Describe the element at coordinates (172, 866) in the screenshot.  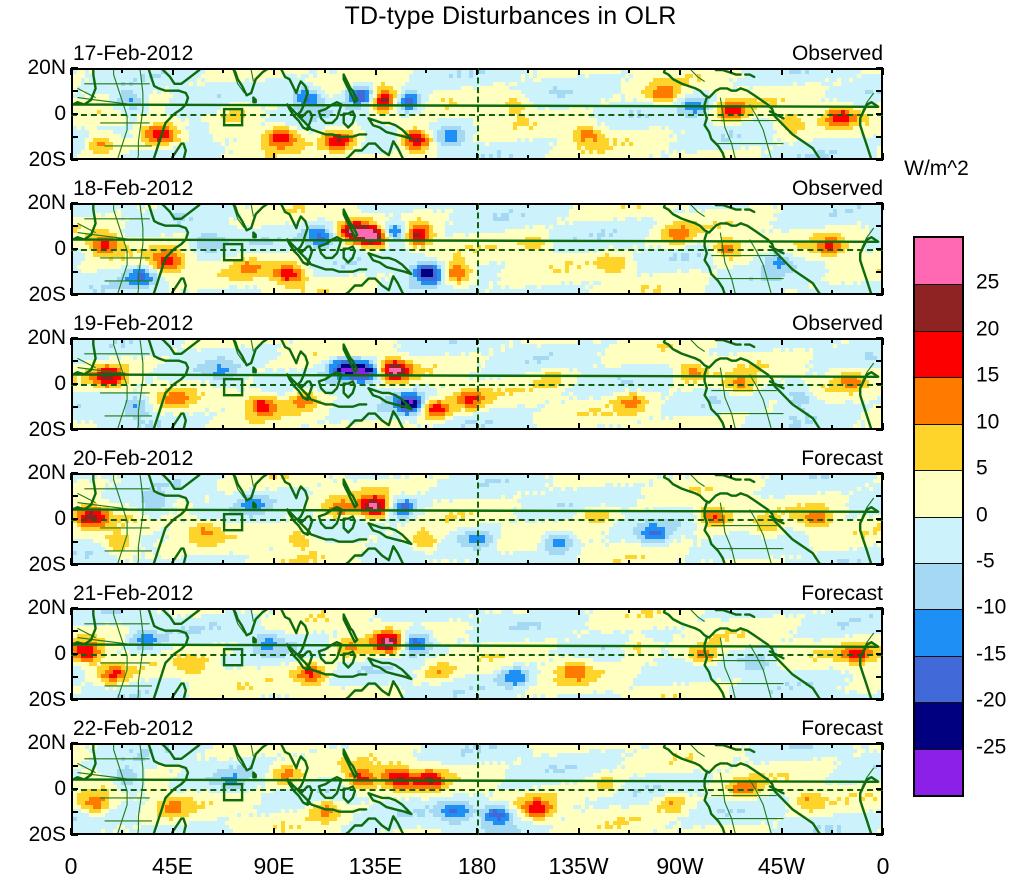
I see `x-axis-tick-label: 45E` at that location.